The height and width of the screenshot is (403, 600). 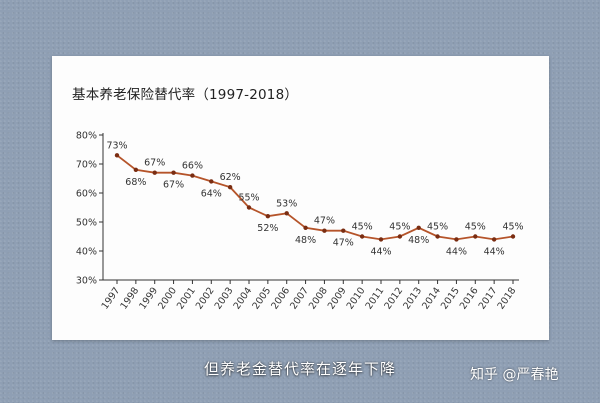 What do you see at coordinates (507, 298) in the screenshot?
I see `x-tick-label: 2018` at bounding box center [507, 298].